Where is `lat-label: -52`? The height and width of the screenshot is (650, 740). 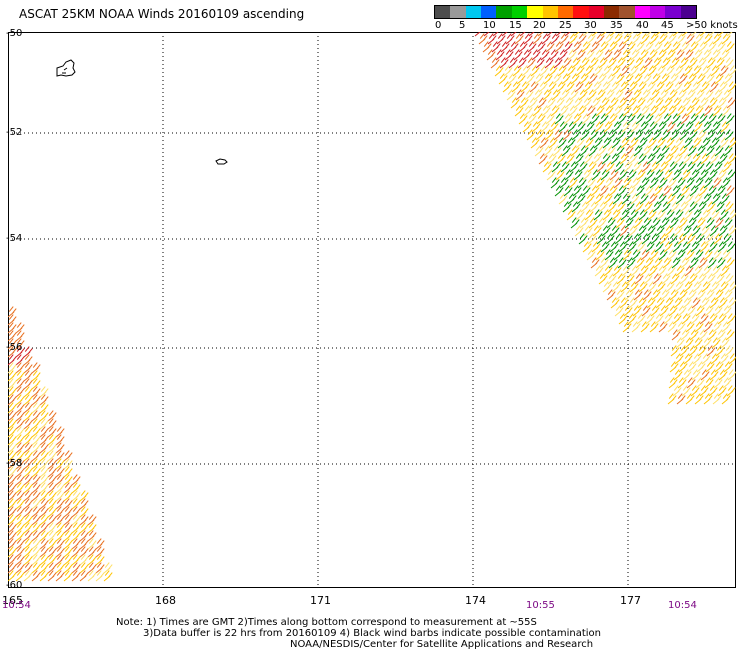
lat-label: -52 is located at coordinates (14, 132).